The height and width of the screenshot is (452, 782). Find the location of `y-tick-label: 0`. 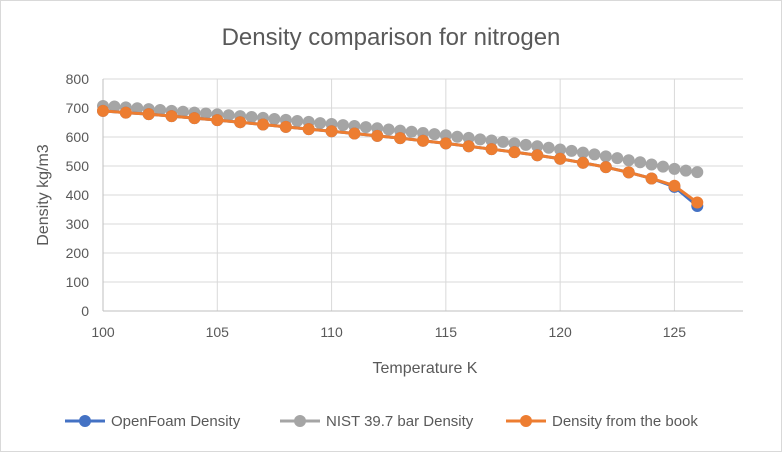

y-tick-label: 0 is located at coordinates (85, 311).